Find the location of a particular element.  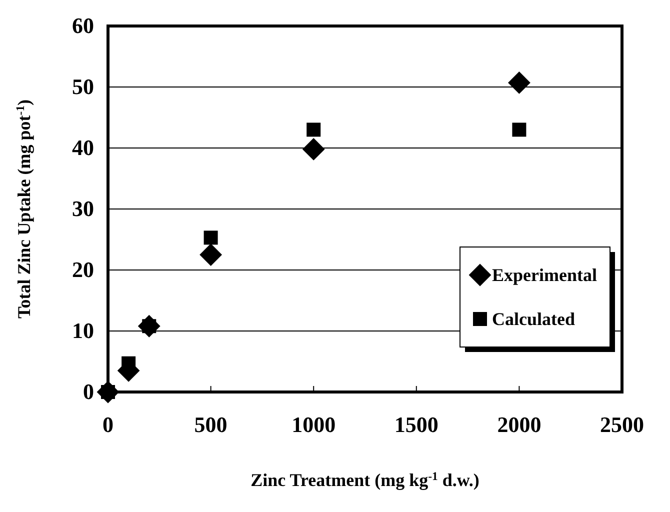

y-tick-label: 50 is located at coordinates (83, 86).